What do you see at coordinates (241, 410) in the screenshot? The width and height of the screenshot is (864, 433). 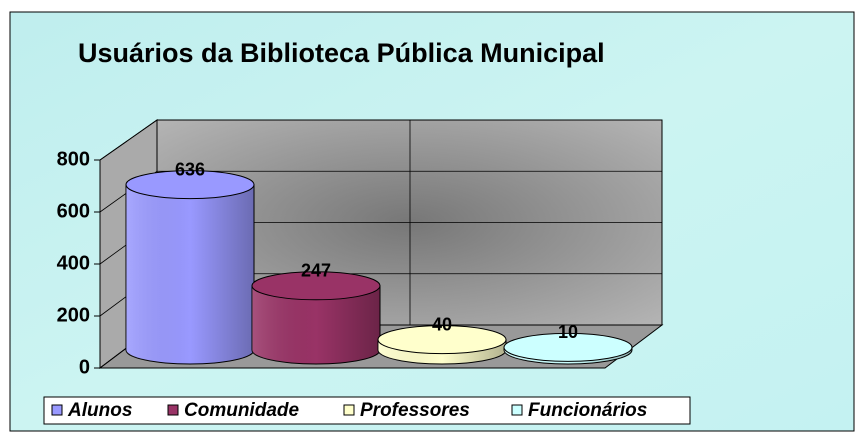 I see `legend-label: Comunidade` at bounding box center [241, 410].